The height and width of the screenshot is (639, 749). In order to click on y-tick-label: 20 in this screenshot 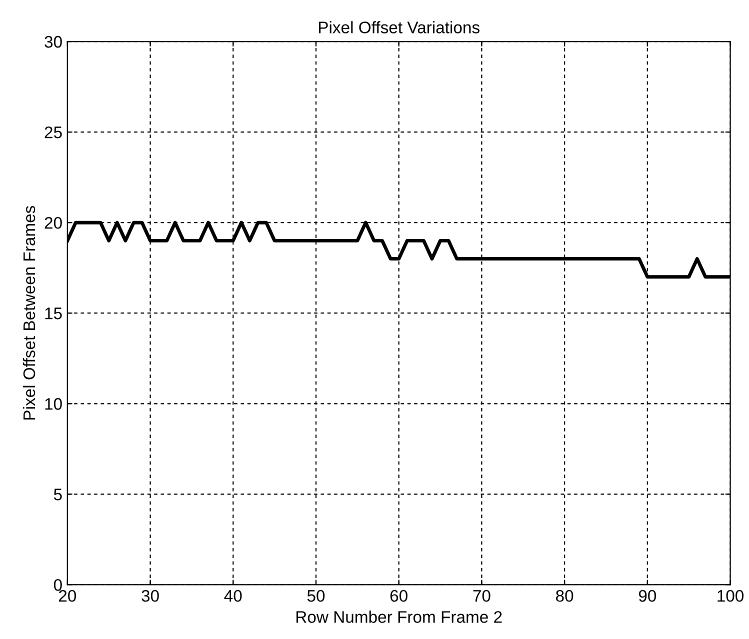, I will do `click(53, 222)`.